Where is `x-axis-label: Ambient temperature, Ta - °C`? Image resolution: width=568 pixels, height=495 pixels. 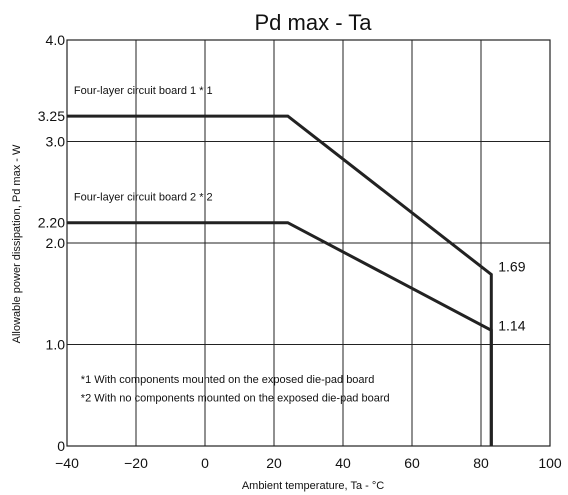
x-axis-label: Ambient temperature, Ta - °C is located at coordinates (313, 486).